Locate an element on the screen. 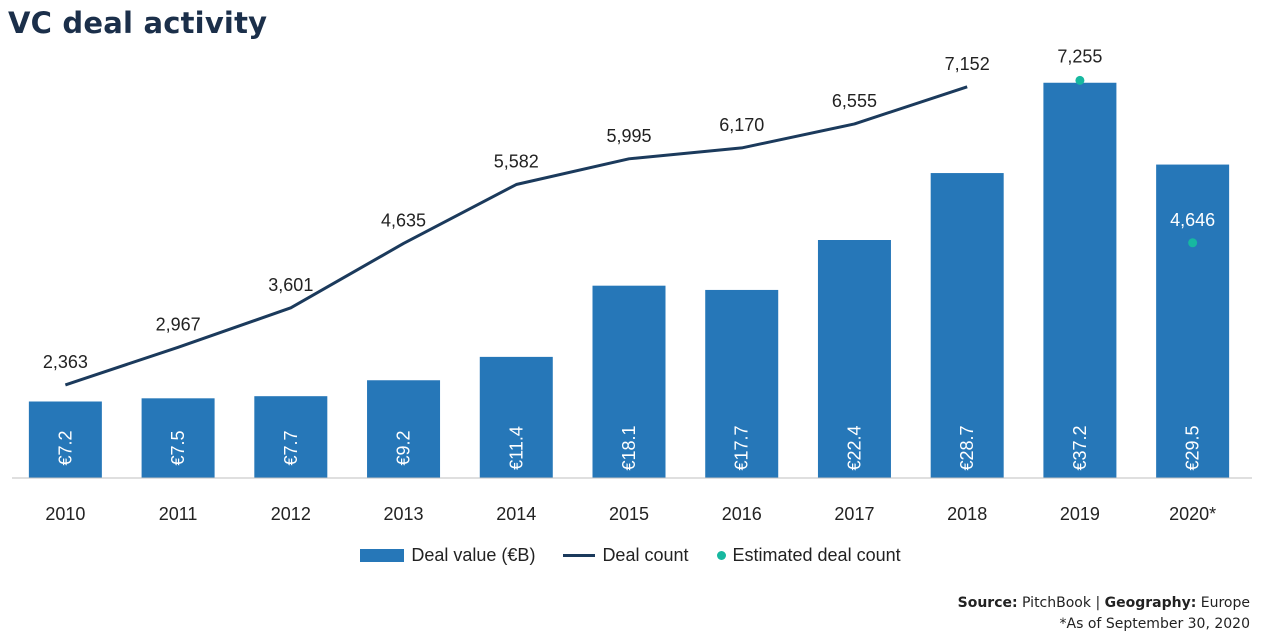  bar-label-2012: €7.7 is located at coordinates (291, 447).